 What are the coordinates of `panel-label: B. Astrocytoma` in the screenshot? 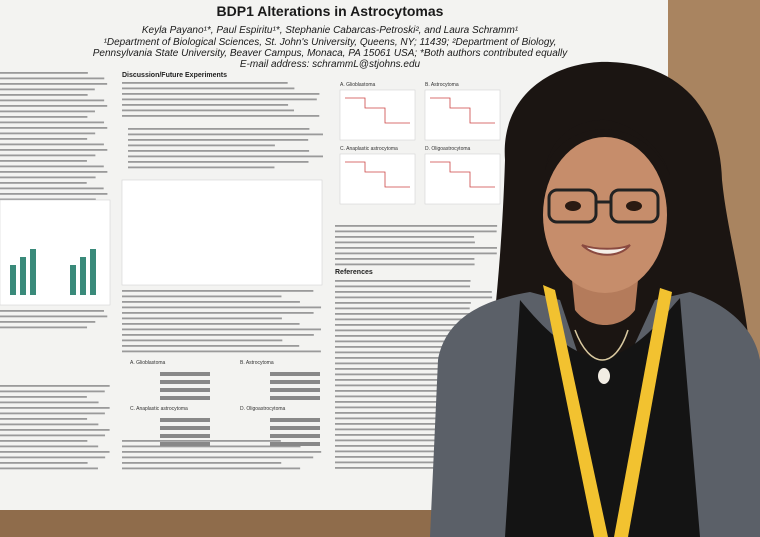 It's located at (442, 85).